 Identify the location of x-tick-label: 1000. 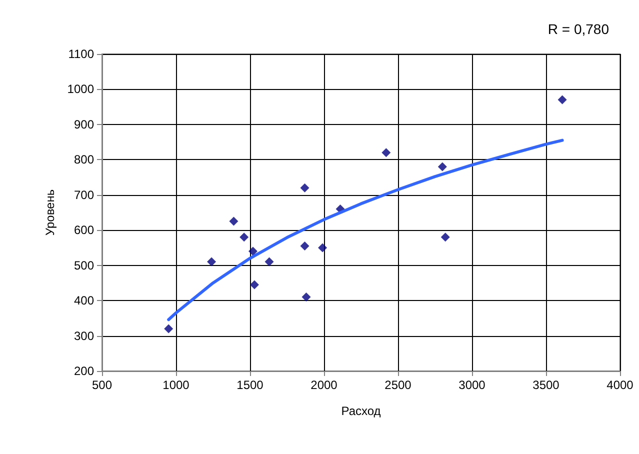
(176, 385).